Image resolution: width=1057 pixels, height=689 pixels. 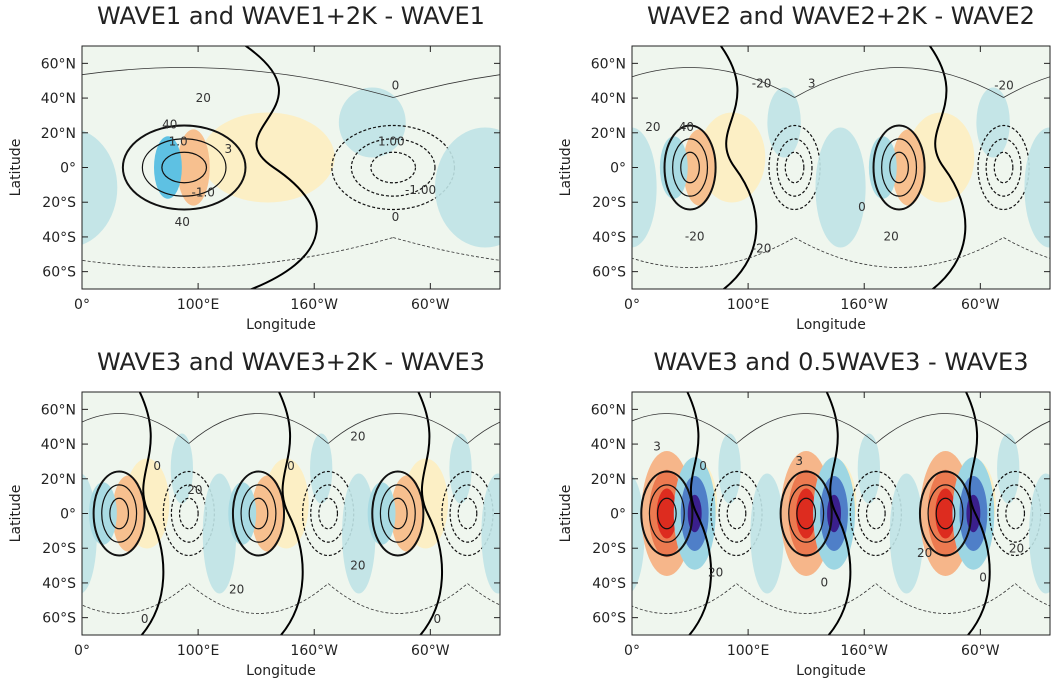 I want to click on contour-label: 40, so click(x=182, y=222).